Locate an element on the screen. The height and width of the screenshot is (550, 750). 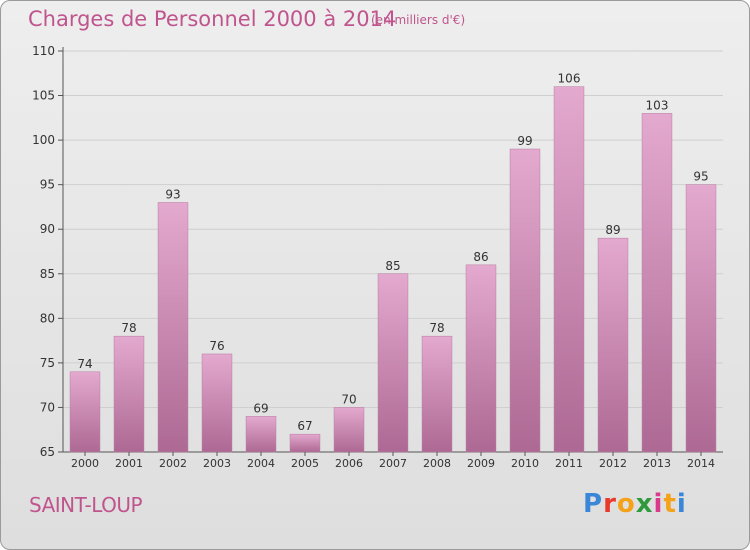
commune-name: SAINT-LOUP is located at coordinates (86, 505).